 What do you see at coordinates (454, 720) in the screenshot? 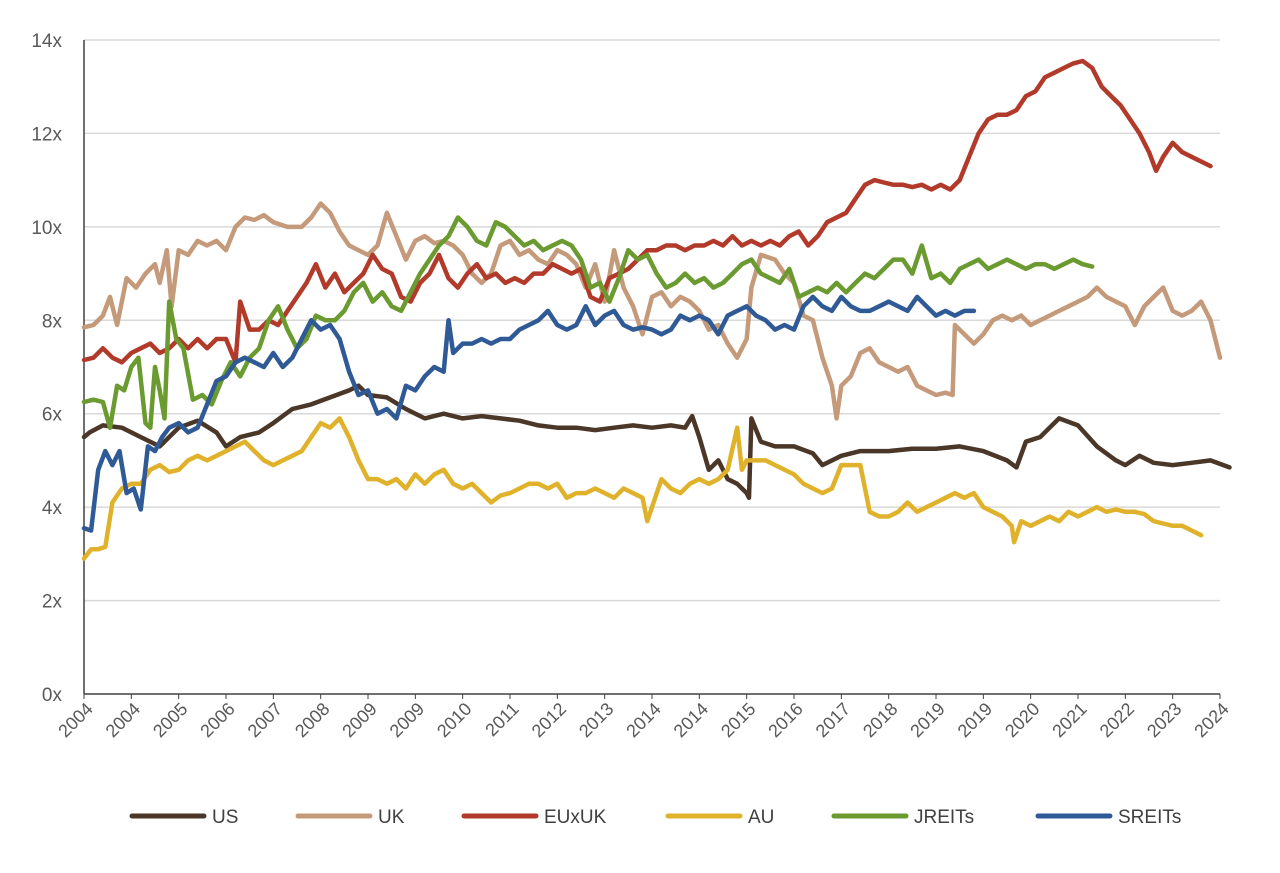
I see `x-tick-label: 2010` at bounding box center [454, 720].